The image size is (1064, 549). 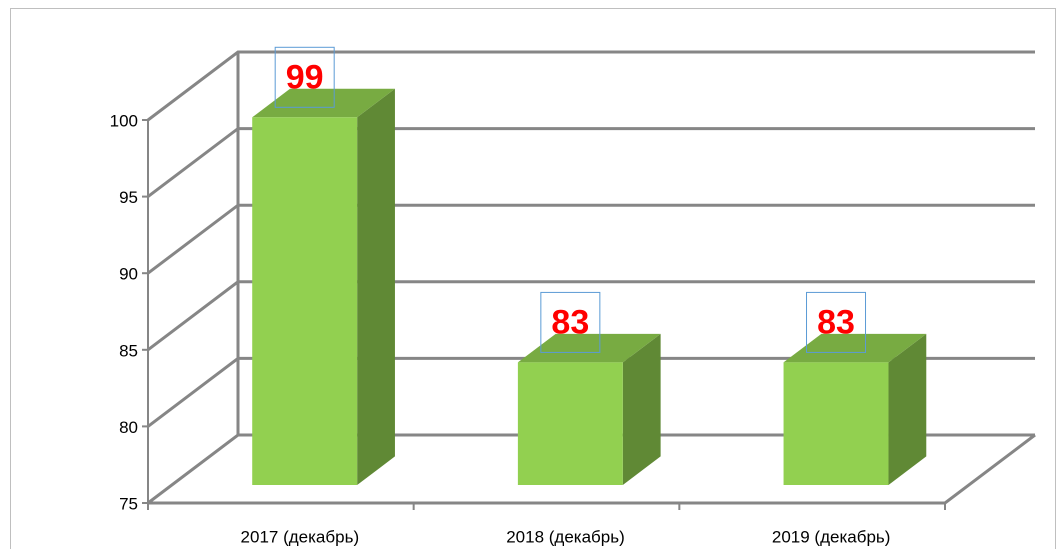 I want to click on x-tick-label: 2019 (декабрь), so click(x=831, y=536).